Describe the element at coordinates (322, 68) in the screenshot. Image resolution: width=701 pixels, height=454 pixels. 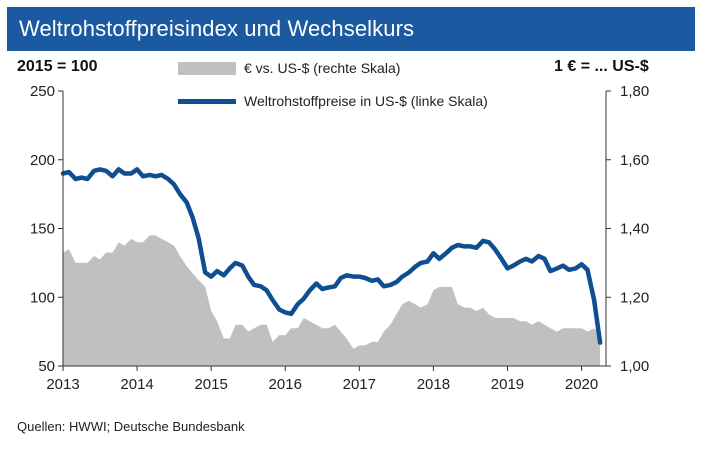
I see `legend-label-area: € vs. US-$ (rechte Skala)` at that location.